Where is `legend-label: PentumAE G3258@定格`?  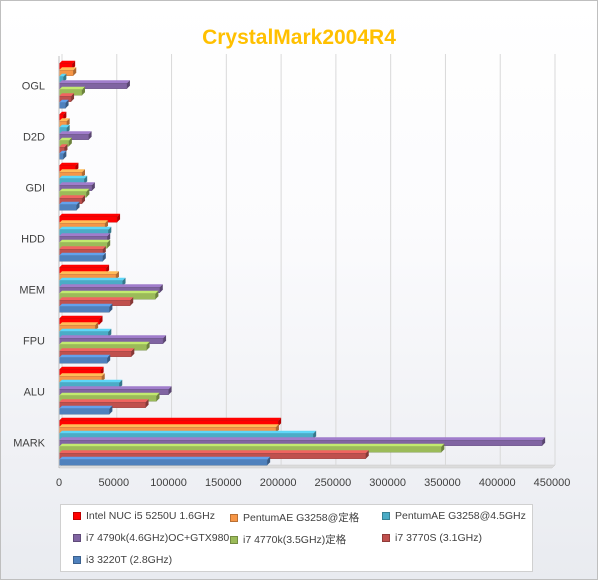 legend-label: PentumAE G3258@定格 is located at coordinates (301, 518).